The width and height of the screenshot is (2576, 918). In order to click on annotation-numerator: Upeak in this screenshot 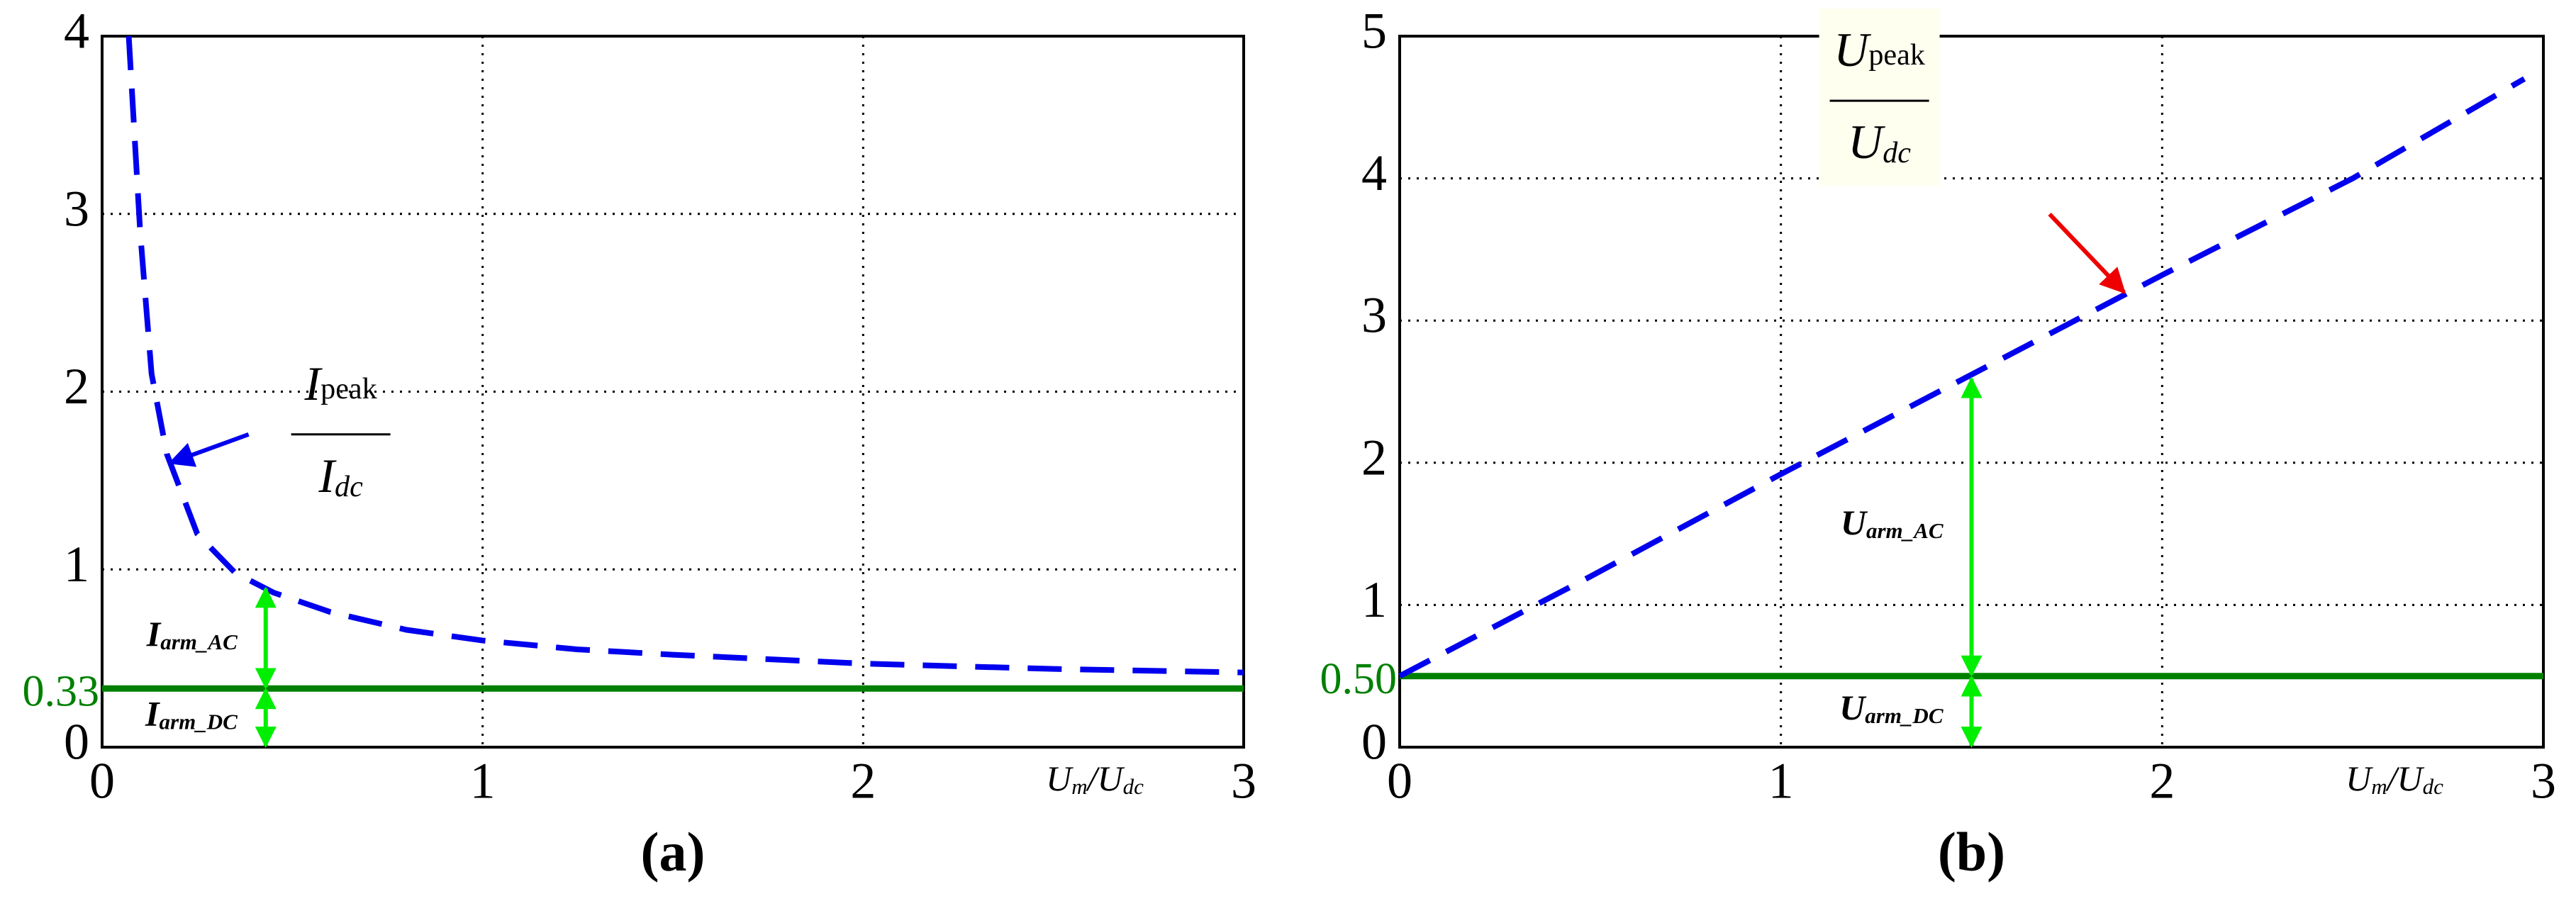, I will do `click(1880, 50)`.